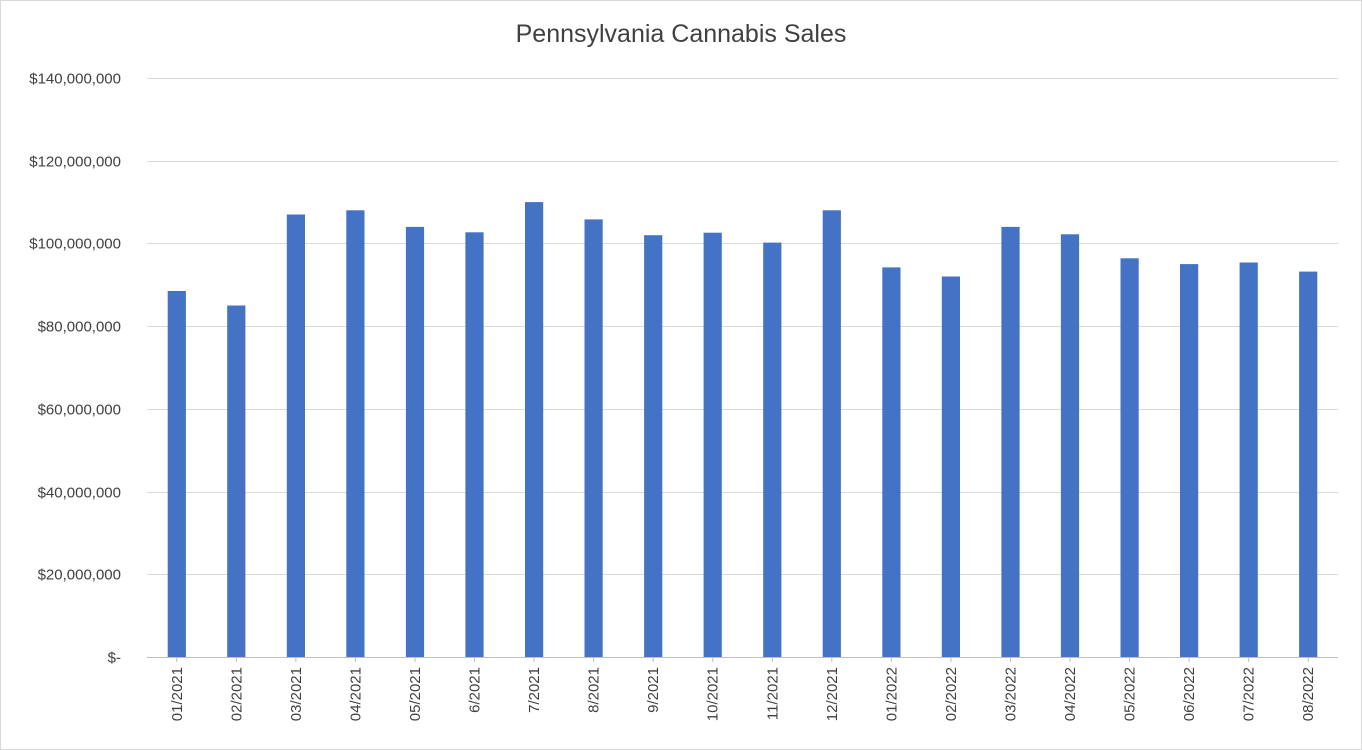  What do you see at coordinates (653, 690) in the screenshot?
I see `x-tick-label: 9/2021` at bounding box center [653, 690].